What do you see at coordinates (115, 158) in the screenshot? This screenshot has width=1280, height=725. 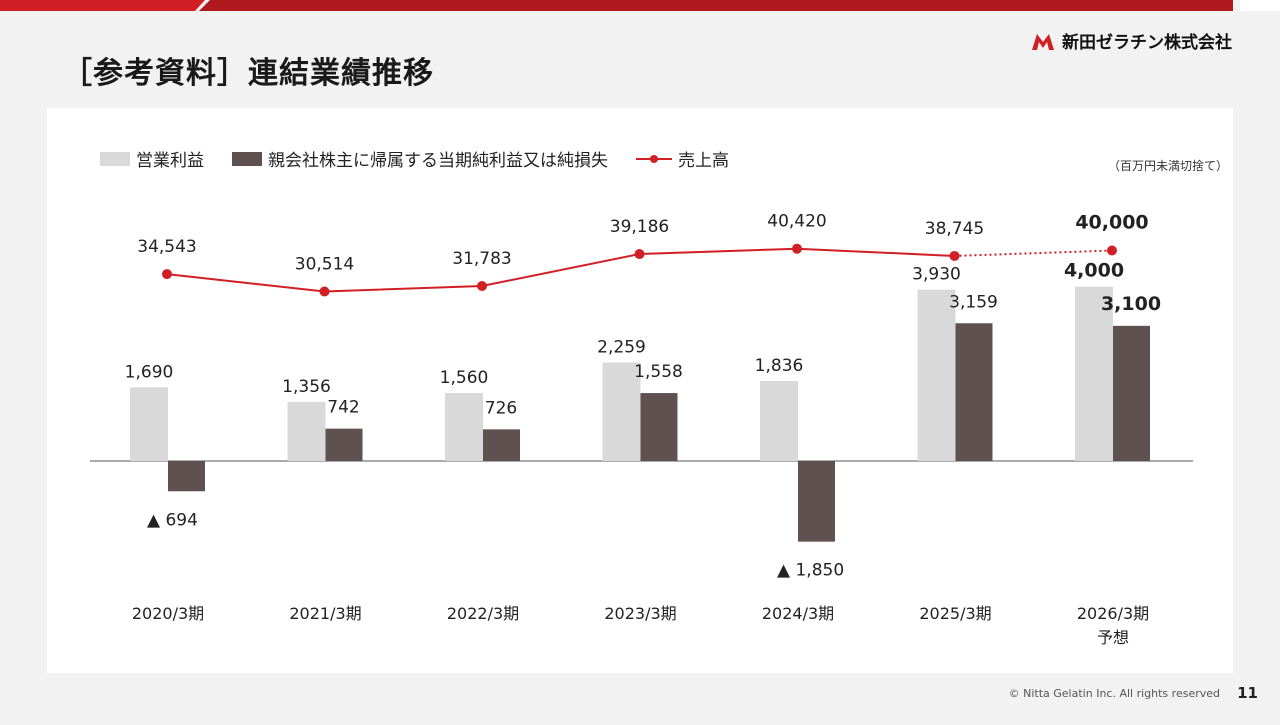 I see `legend-swatch-operating-profit` at bounding box center [115, 158].